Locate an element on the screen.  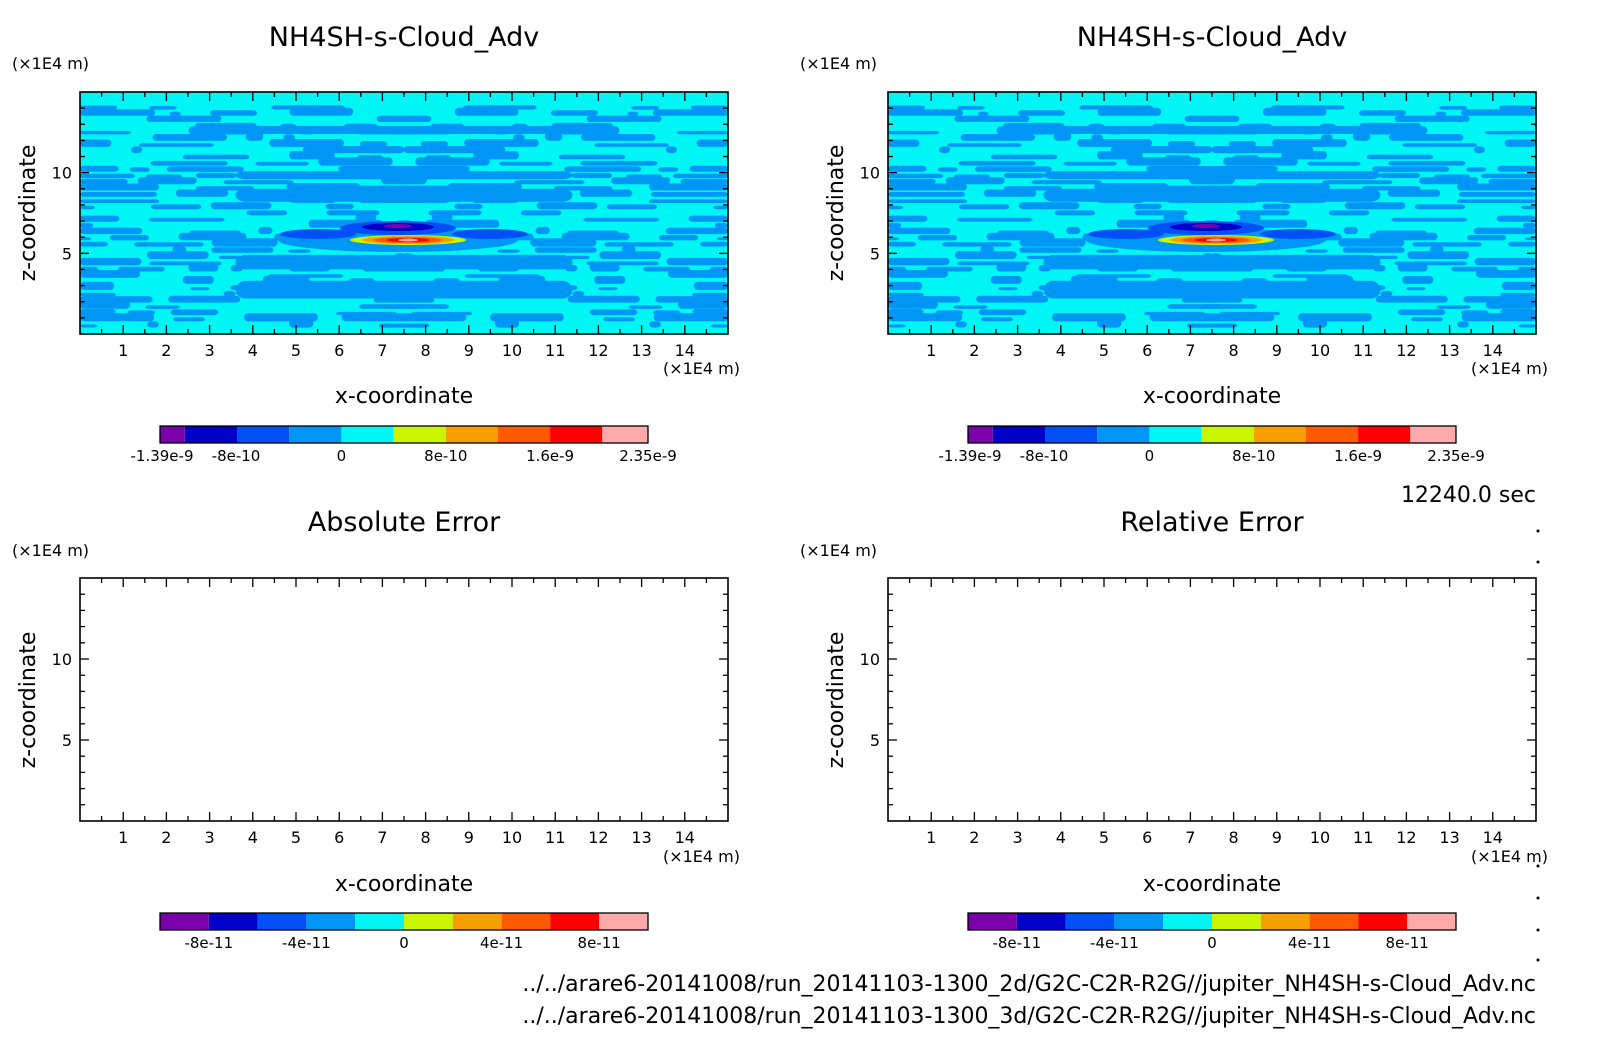
colorbar-tick-labels: -1.39e-9 -8e-10 0 8e-10 1.6e-9 2.35e-9 is located at coordinates (1212, 456).